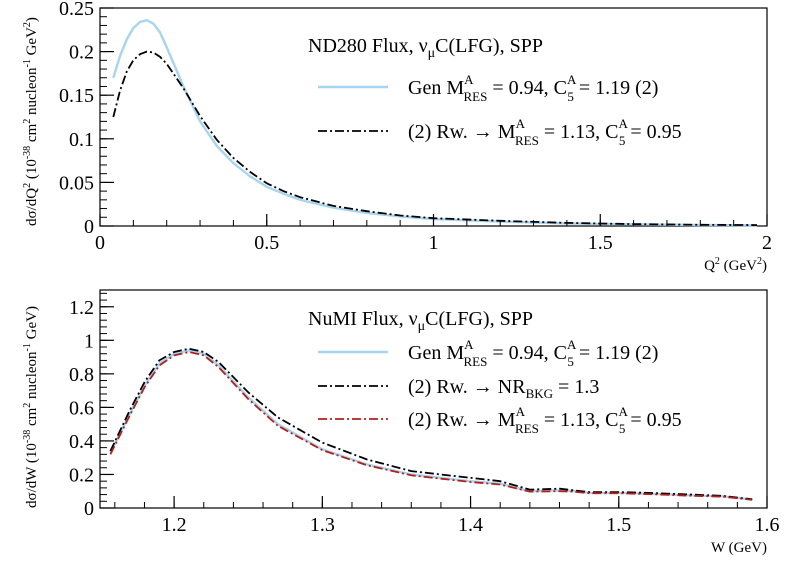 The width and height of the screenshot is (789, 566). What do you see at coordinates (503, 388) in the screenshot?
I see `legend-entry: (2) Rw. → NRBKG = 1.3` at bounding box center [503, 388].